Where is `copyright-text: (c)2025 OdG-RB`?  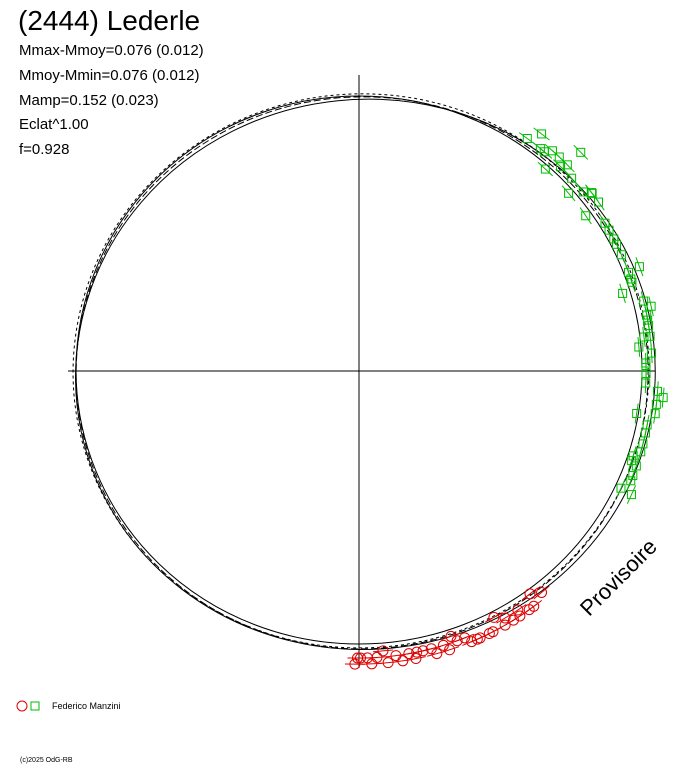 copyright-text: (c)2025 OdG-RB is located at coordinates (46, 760).